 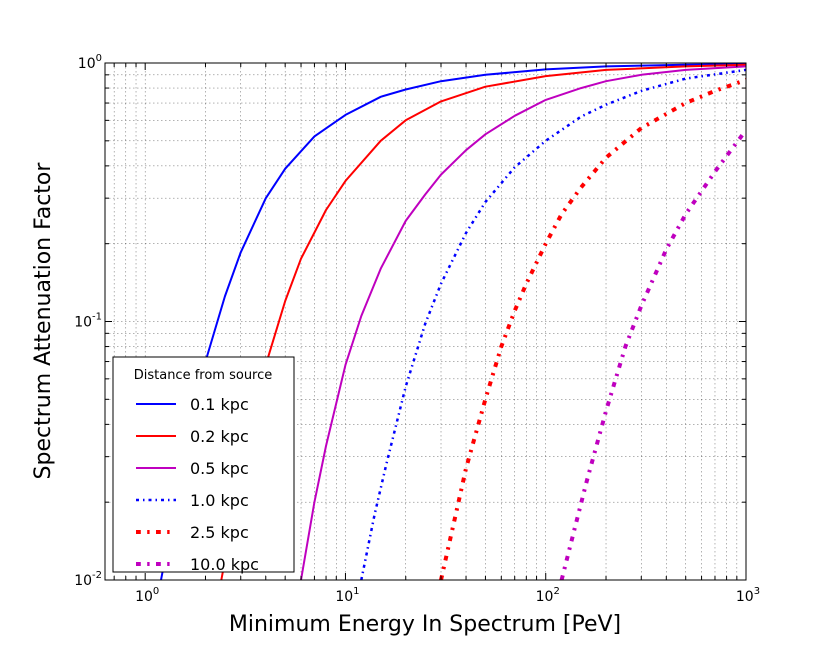 I want to click on y-axis-title: Spectrum Attenuation Factor, so click(x=43, y=321).